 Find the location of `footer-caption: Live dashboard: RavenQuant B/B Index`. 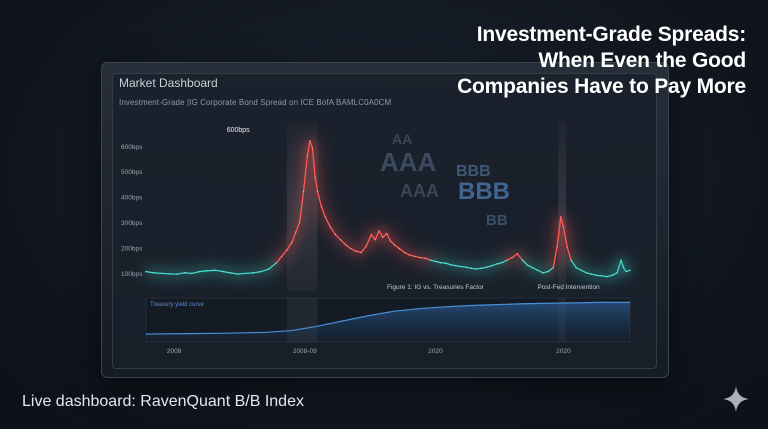

footer-caption: Live dashboard: RavenQuant B/B Index is located at coordinates (163, 401).